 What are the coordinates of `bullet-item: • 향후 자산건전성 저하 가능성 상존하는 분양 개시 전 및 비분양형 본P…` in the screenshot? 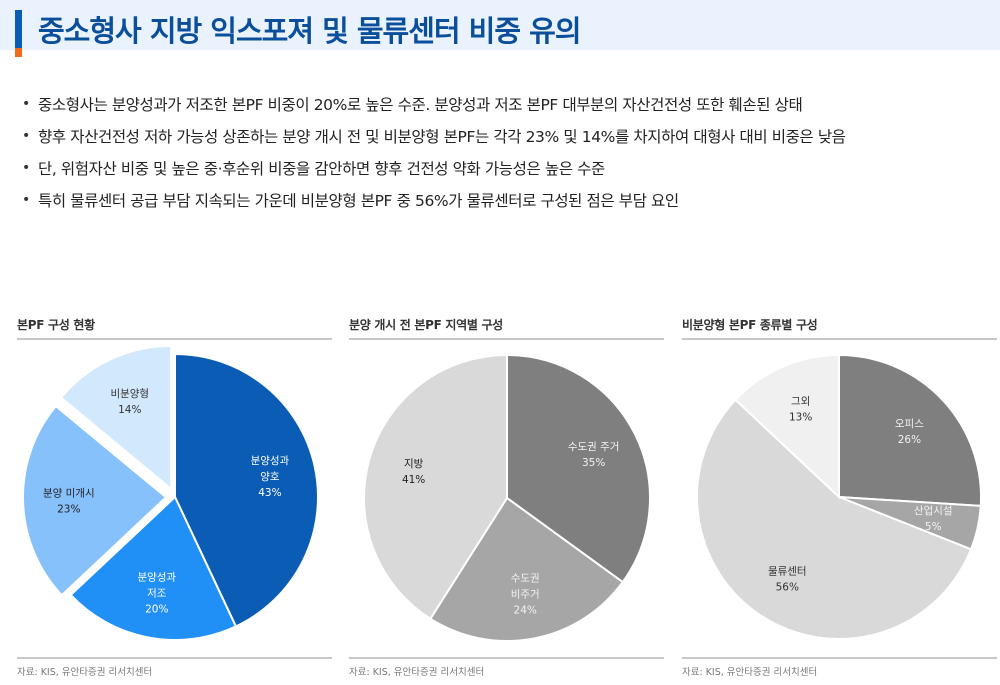 It's located at (502, 136).